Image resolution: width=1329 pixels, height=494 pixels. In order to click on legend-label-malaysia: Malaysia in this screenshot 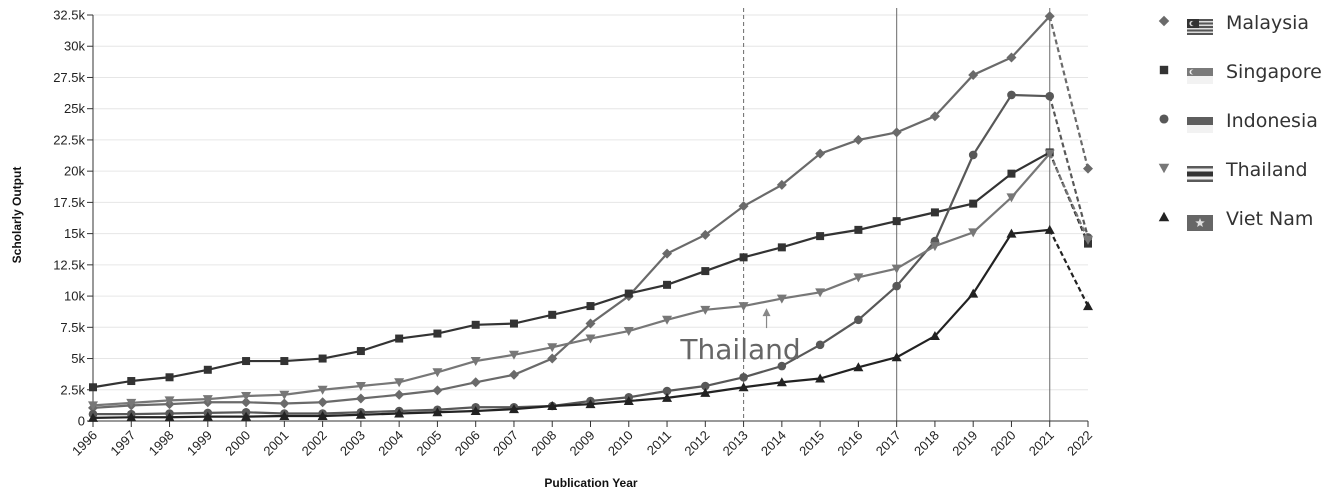, I will do `click(1267, 23)`.